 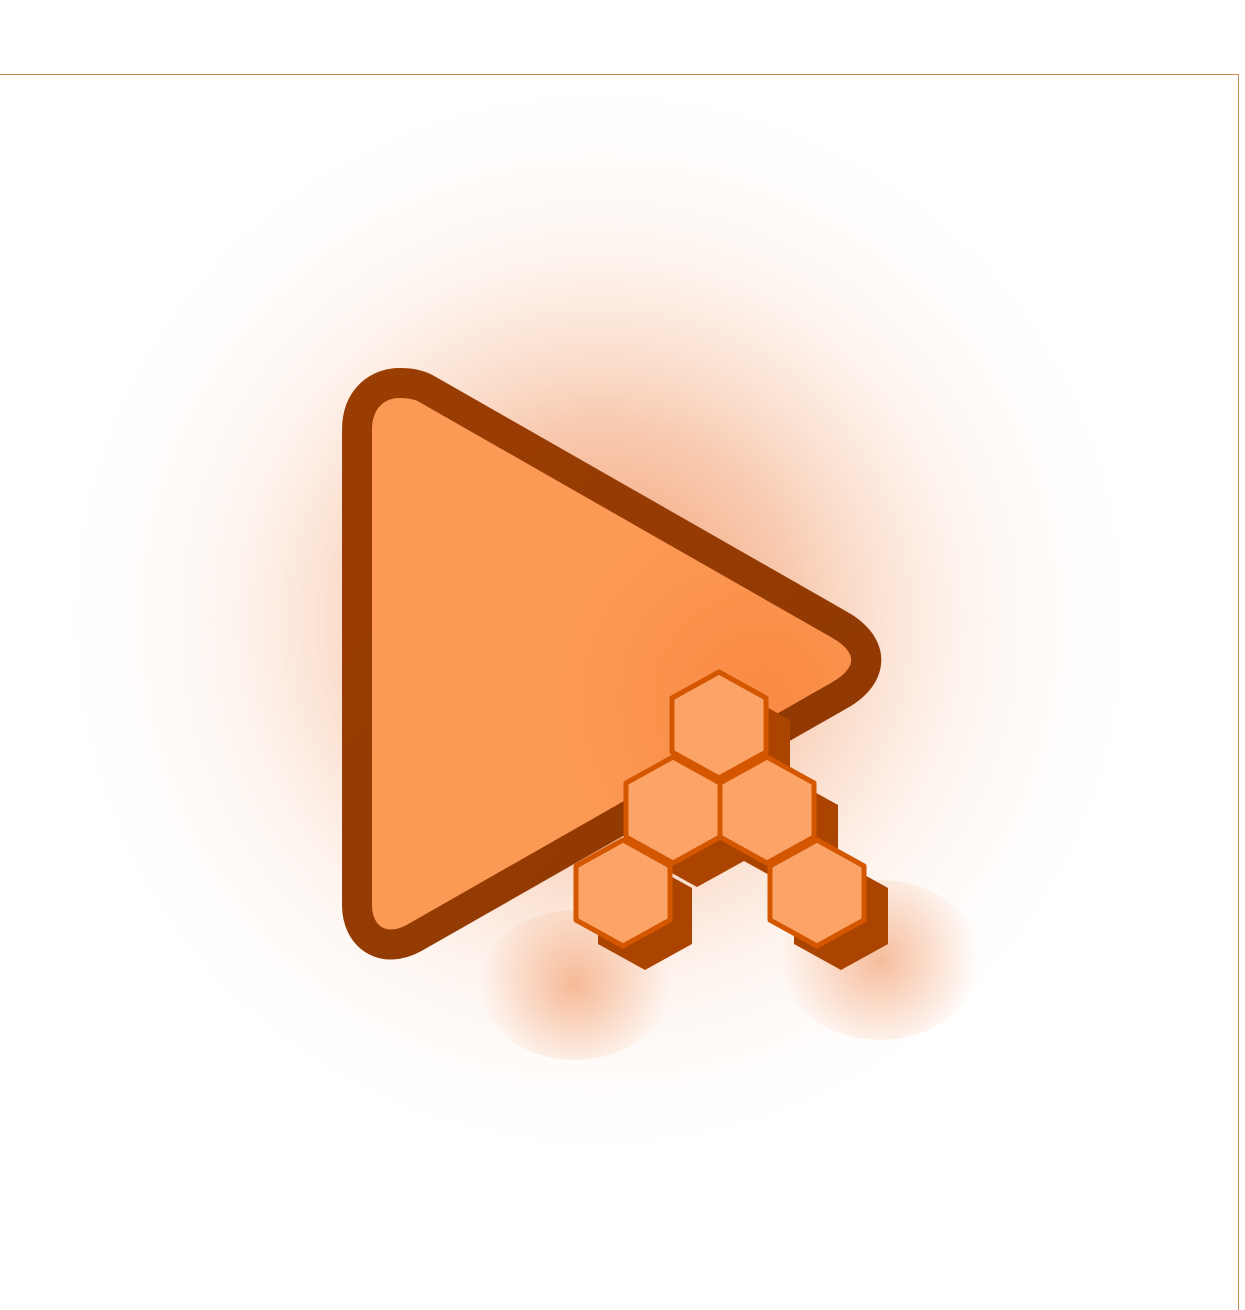 What do you see at coordinates (1238, 692) in the screenshot?
I see `frame-border-right` at bounding box center [1238, 692].